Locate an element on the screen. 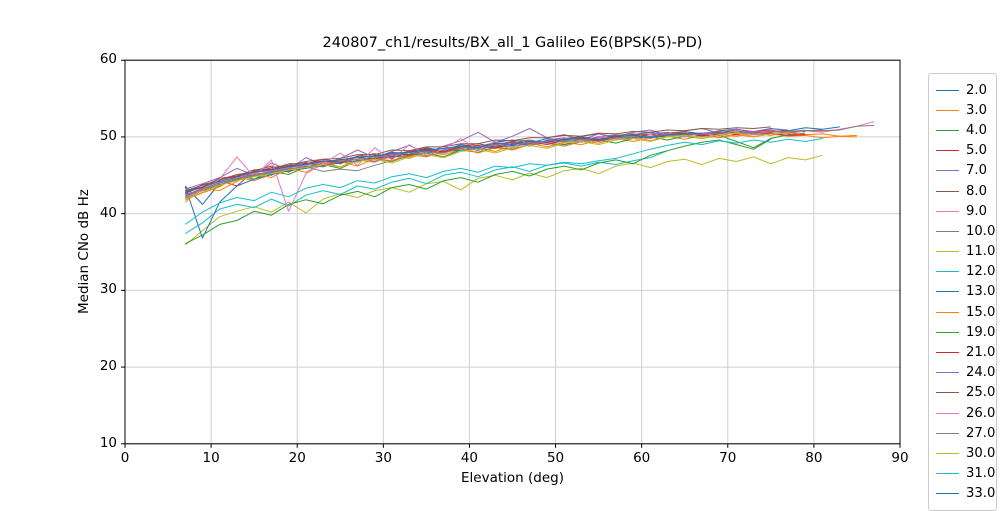 This screenshot has height=511, width=1000. x-tick-label: 30 is located at coordinates (383, 458).